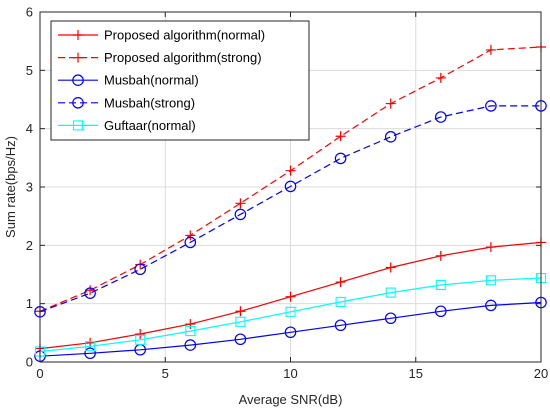 Image resolution: width=550 pixels, height=412 pixels. I want to click on legend-label: Musbah(strong), so click(149, 102).